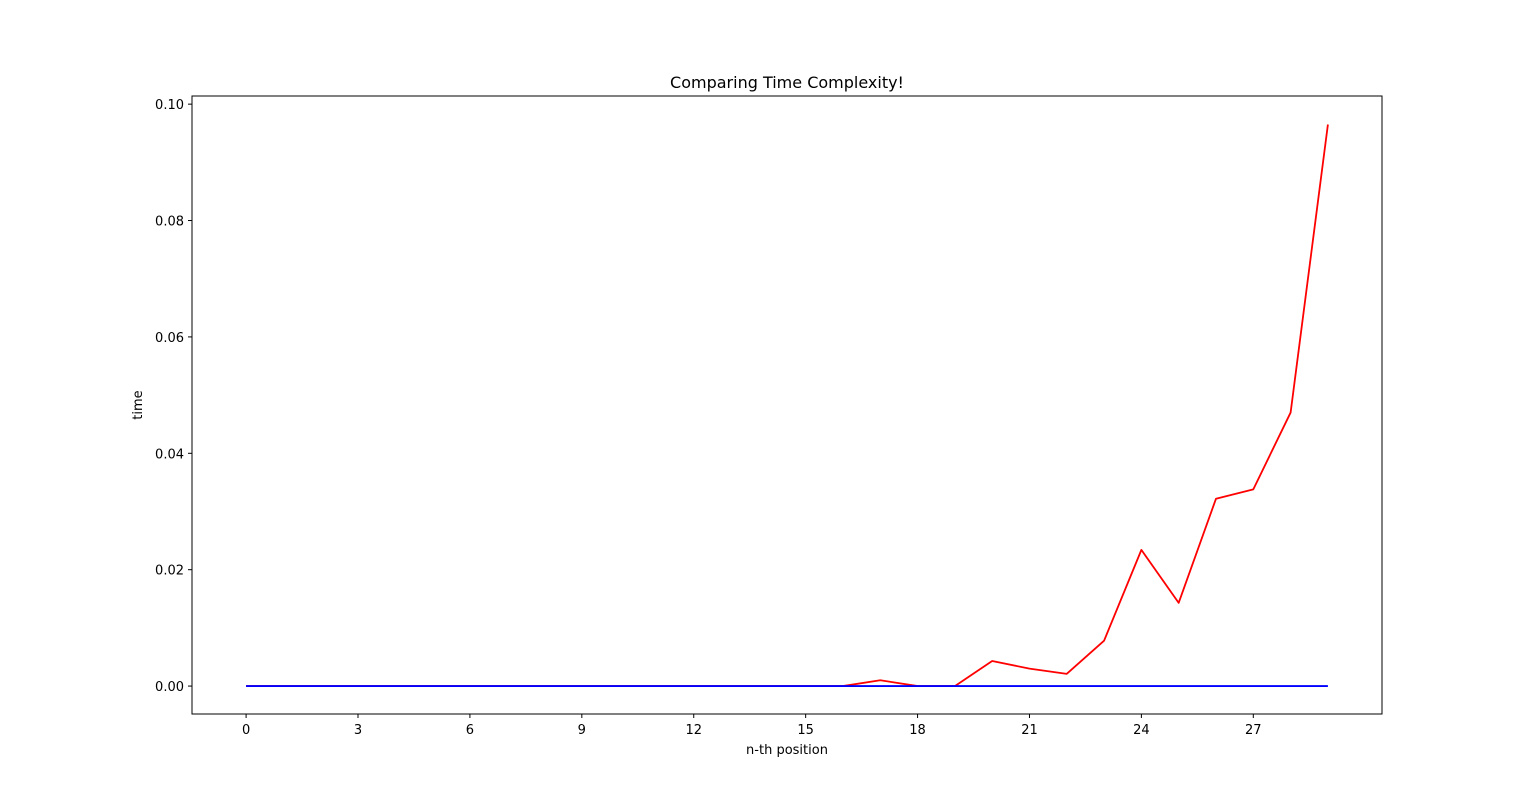  Describe the element at coordinates (582, 730) in the screenshot. I see `x-tick-label: 9` at that location.